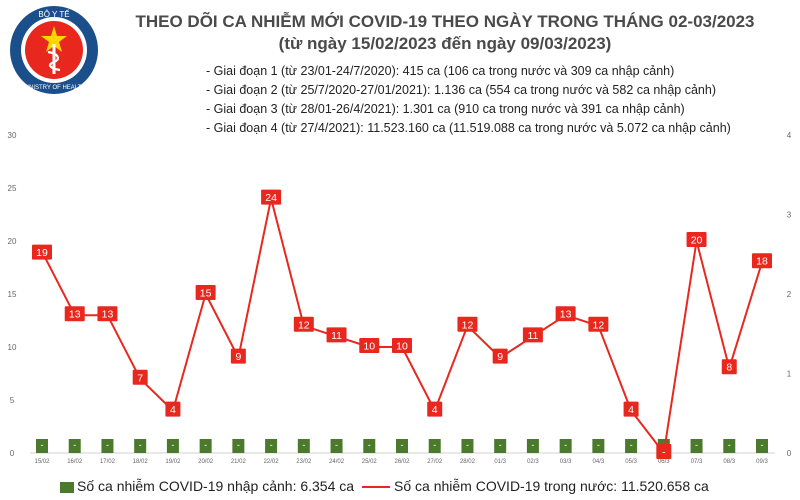 Image resolution: width=800 pixels, height=500 pixels. I want to click on data-label: 12, so click(468, 325).